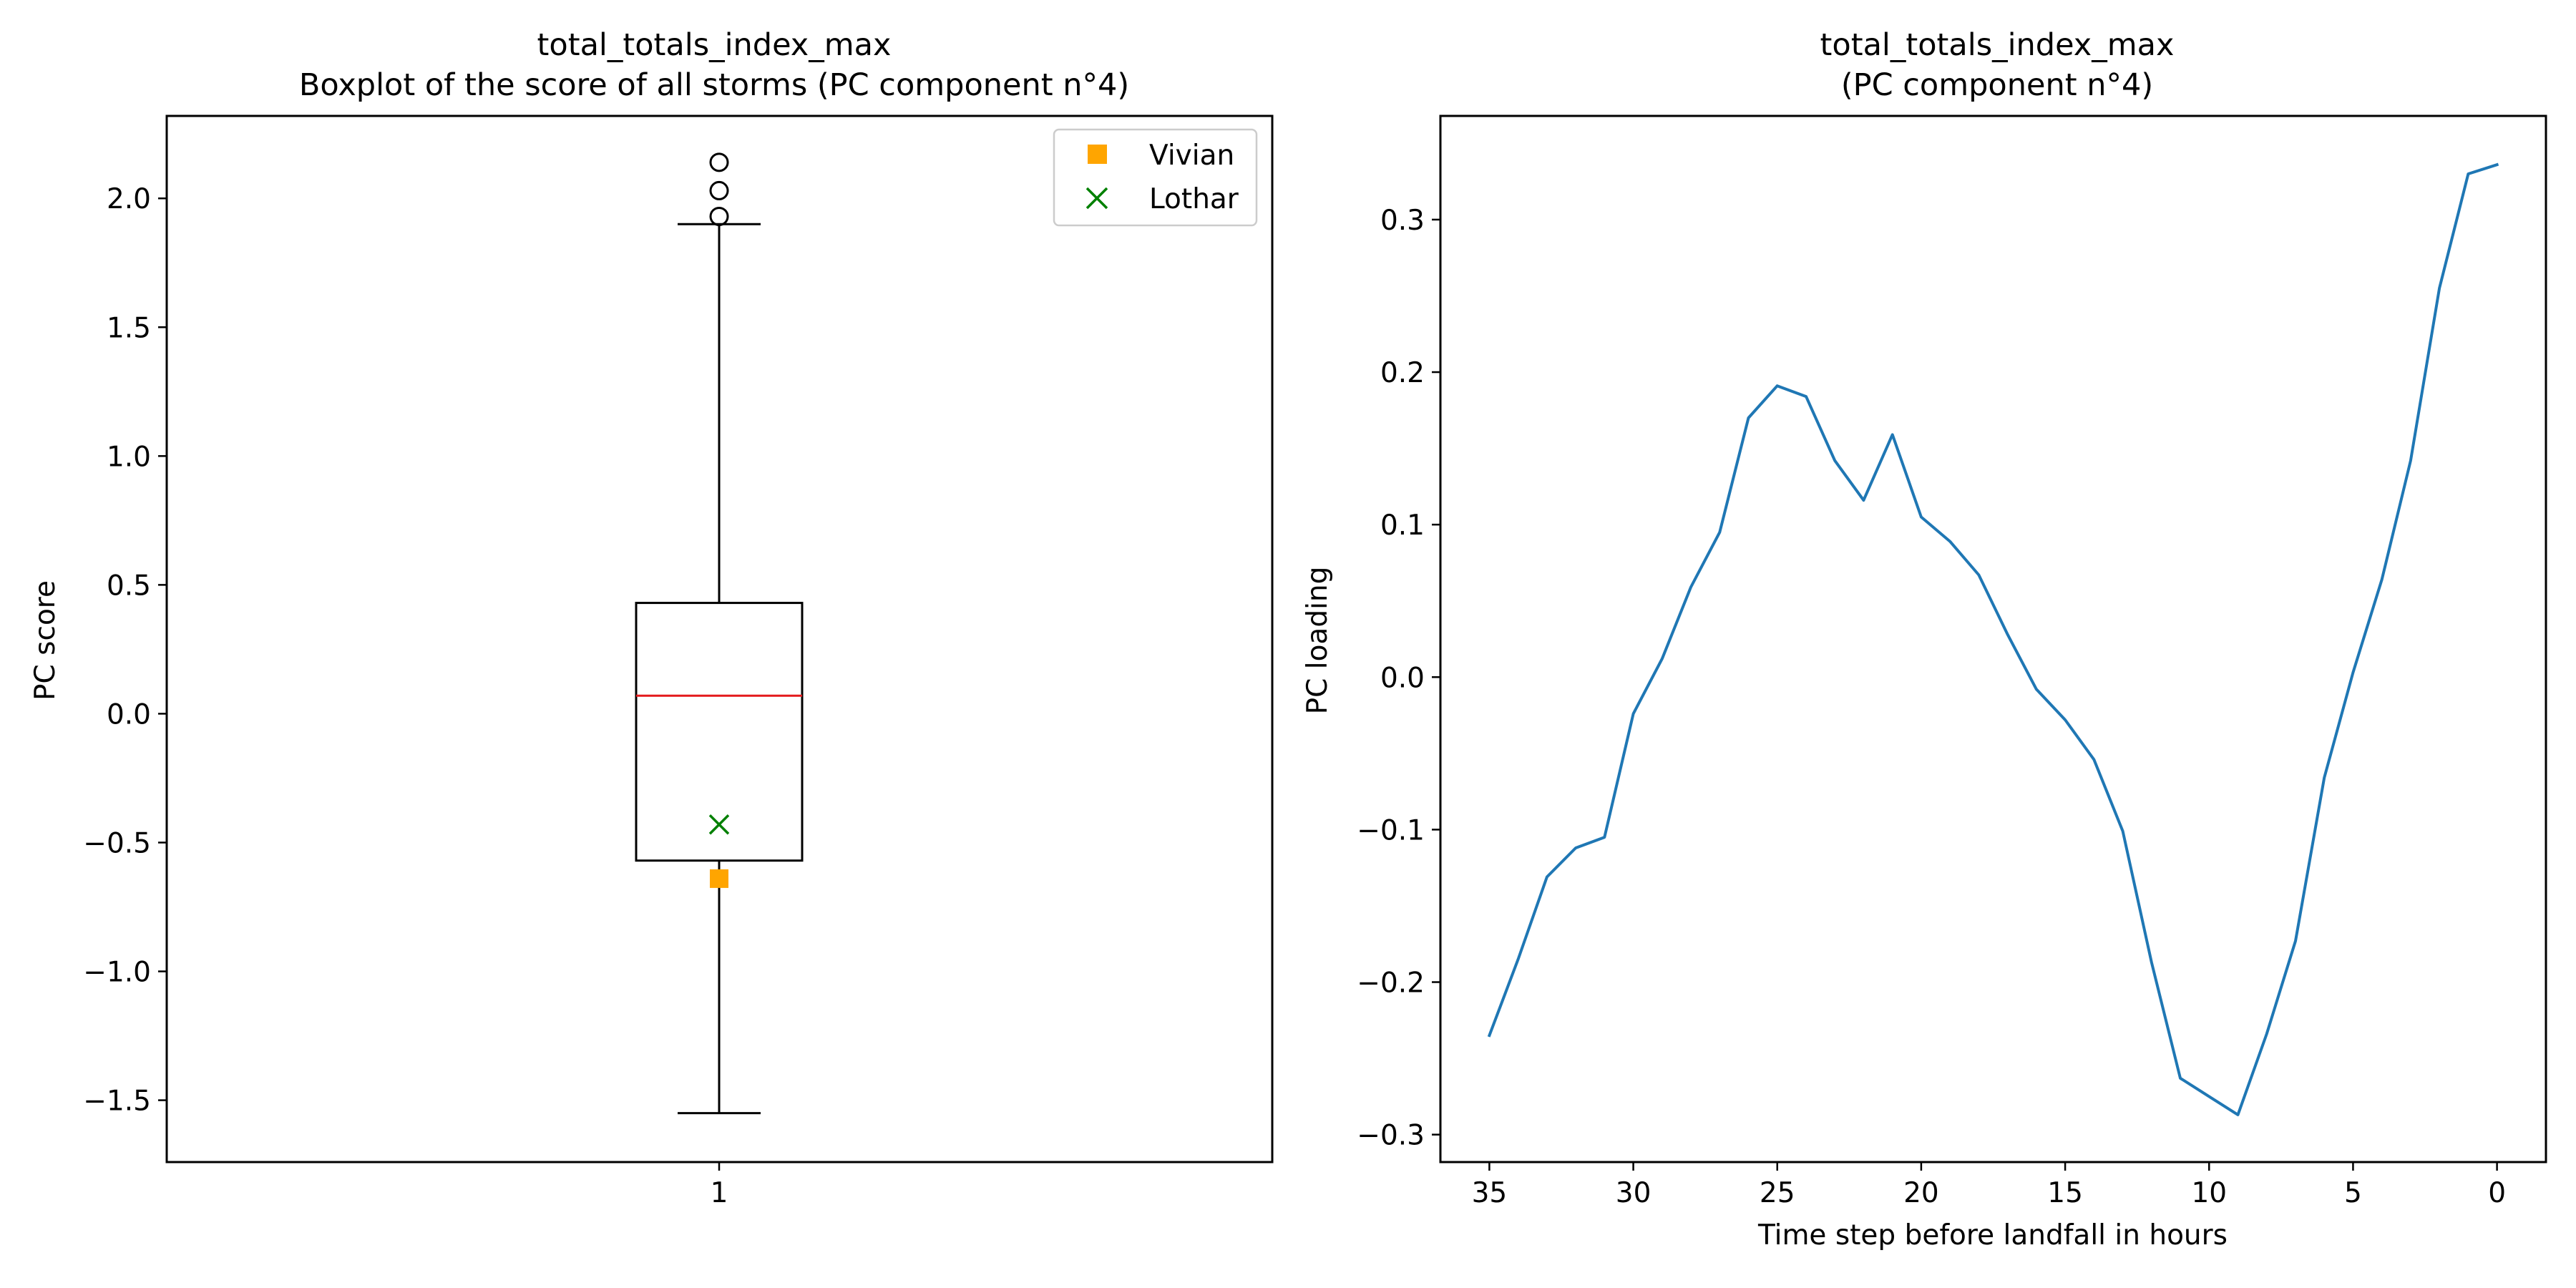 Image resolution: width=2576 pixels, height=1288 pixels. Describe the element at coordinates (1490, 1193) in the screenshot. I see `right-x-tick-label: 35` at that location.